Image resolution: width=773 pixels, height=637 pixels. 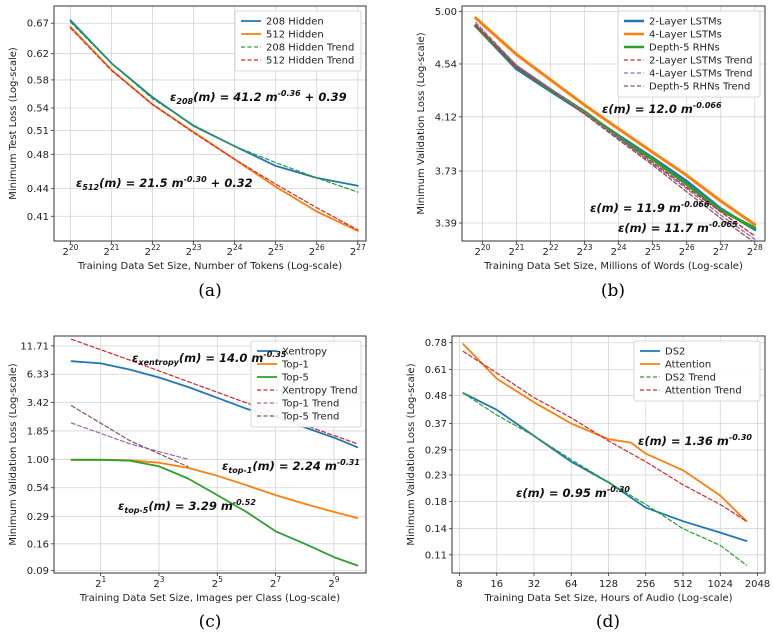 I want to click on x-tick-exponent: 28, so click(x=758, y=247).